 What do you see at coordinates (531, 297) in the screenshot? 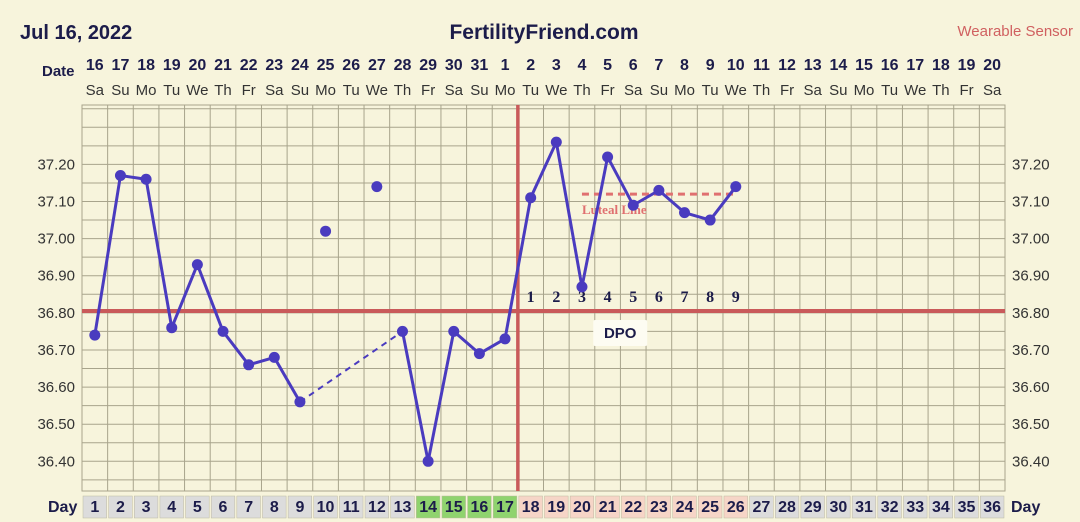
I see `dpo-number: 1` at bounding box center [531, 297].